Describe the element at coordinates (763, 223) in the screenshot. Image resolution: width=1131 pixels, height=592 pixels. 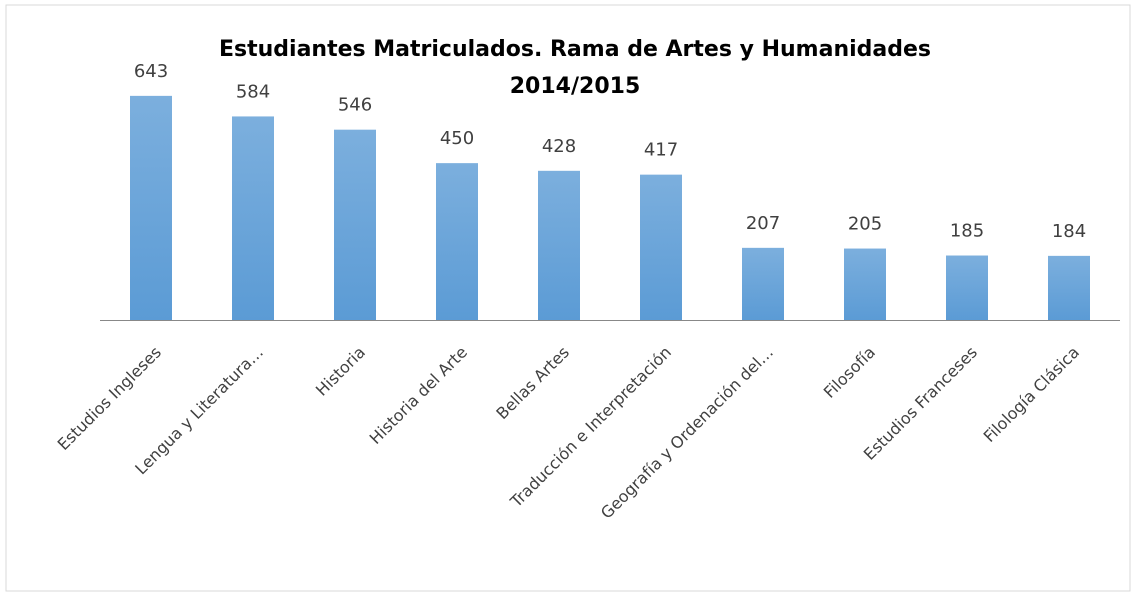
I see `data-label: 207` at that location.